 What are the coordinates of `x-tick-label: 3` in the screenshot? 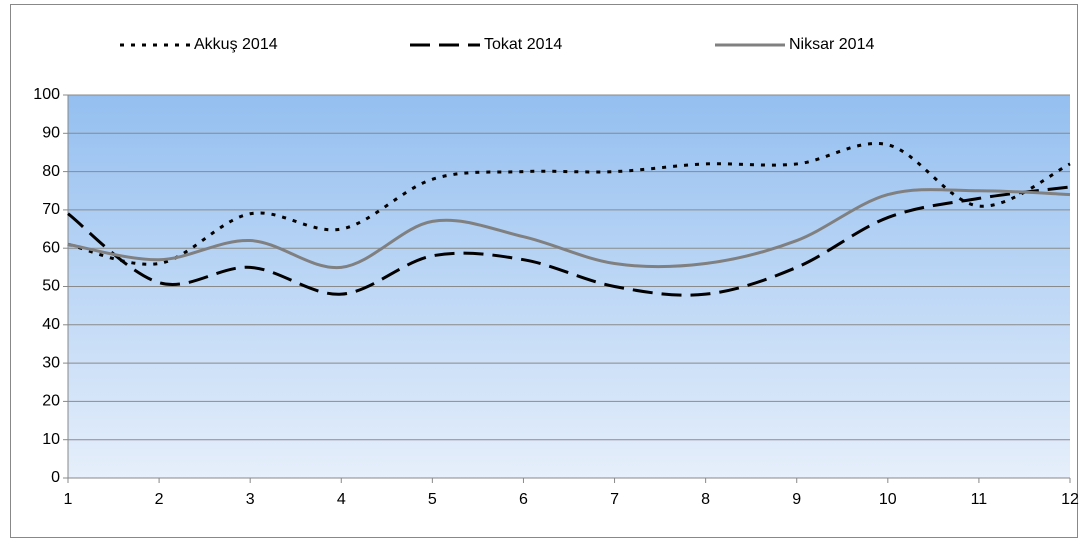 It's located at (250, 499).